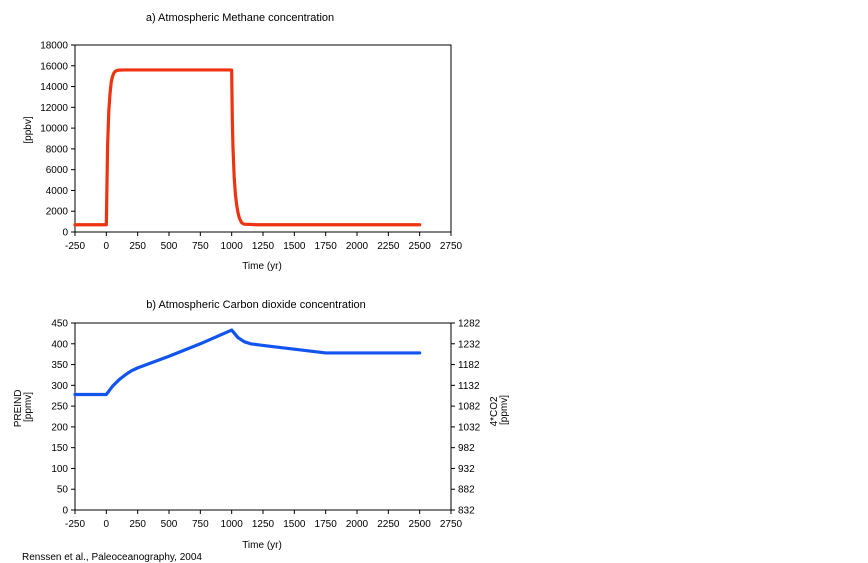  I want to click on co2-y-tick-label: 300, so click(59, 386).